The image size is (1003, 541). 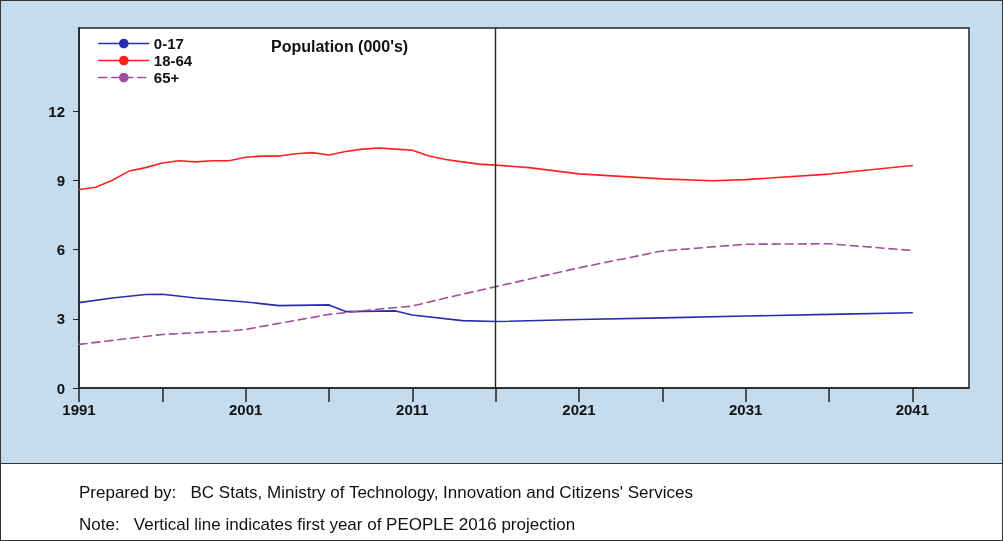 I want to click on legend-label: 0-17, so click(x=168, y=43).